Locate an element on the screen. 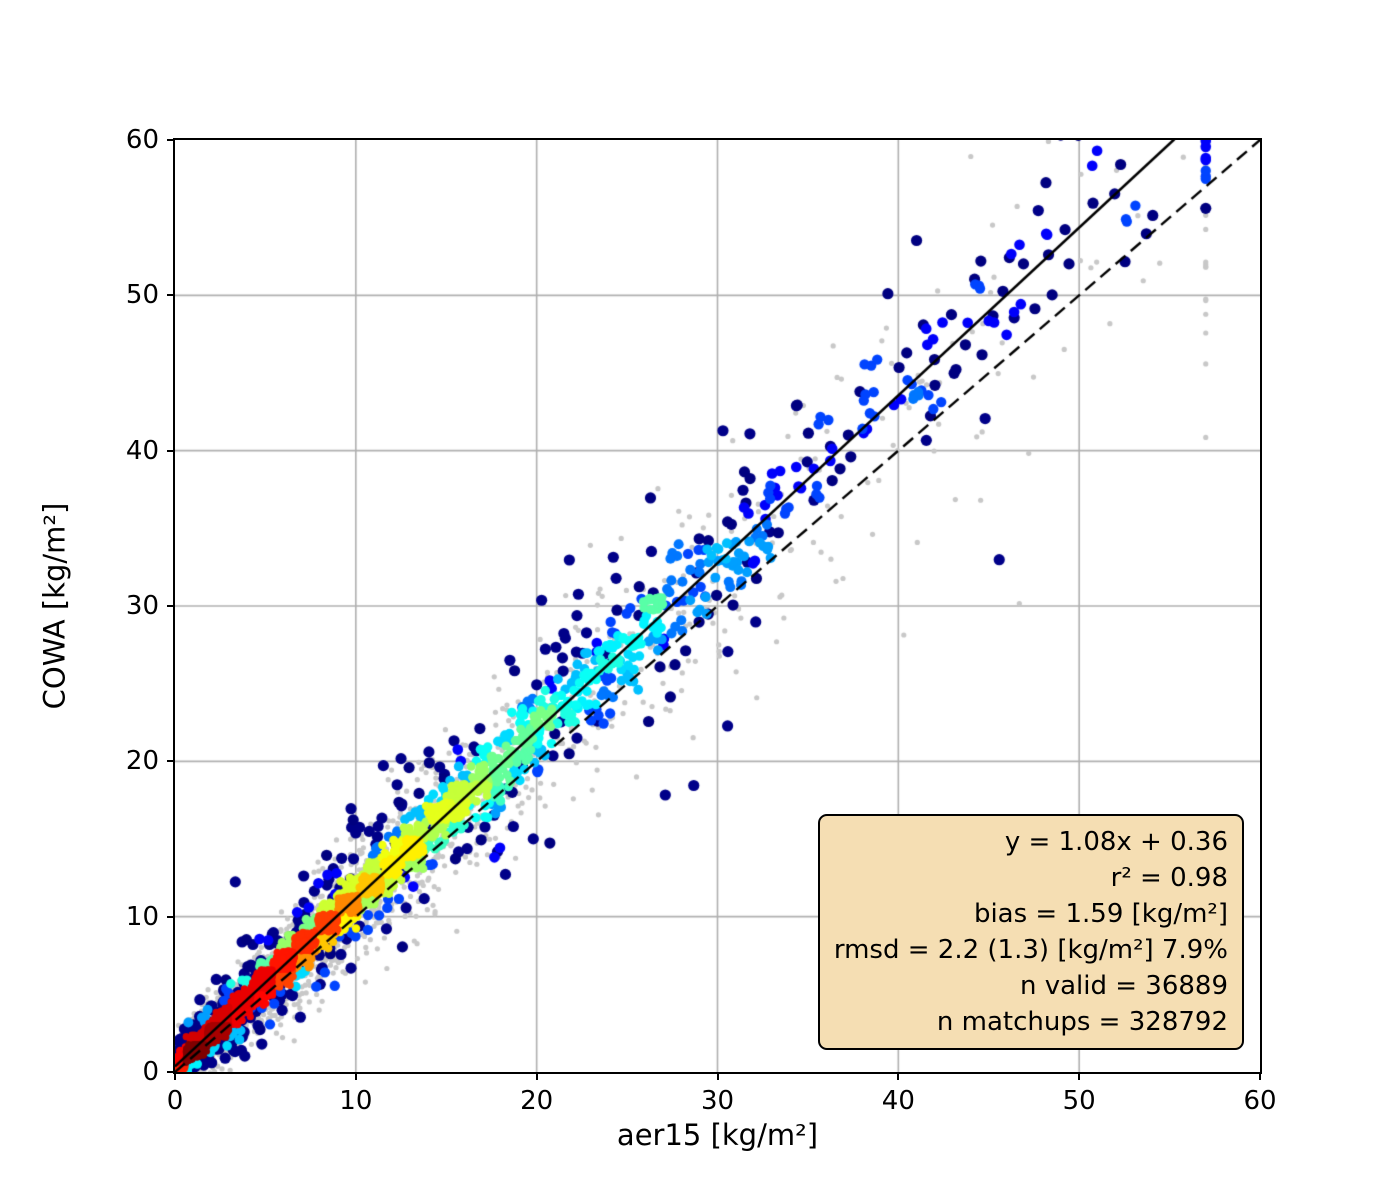 The height and width of the screenshot is (1200, 1400). y-axis-tick-label: 10 is located at coordinates (142, 916).